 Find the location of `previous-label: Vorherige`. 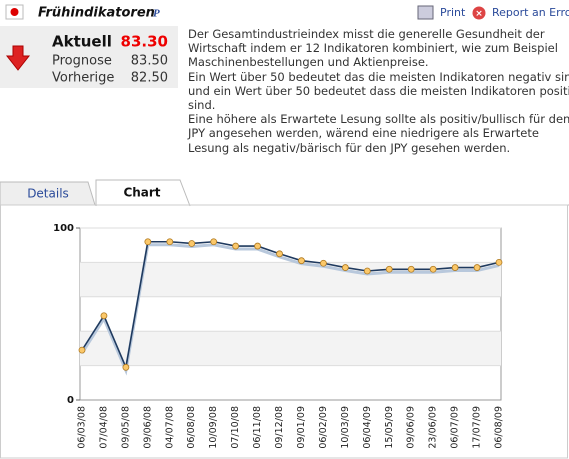

previous-label: Vorherige is located at coordinates (83, 78).